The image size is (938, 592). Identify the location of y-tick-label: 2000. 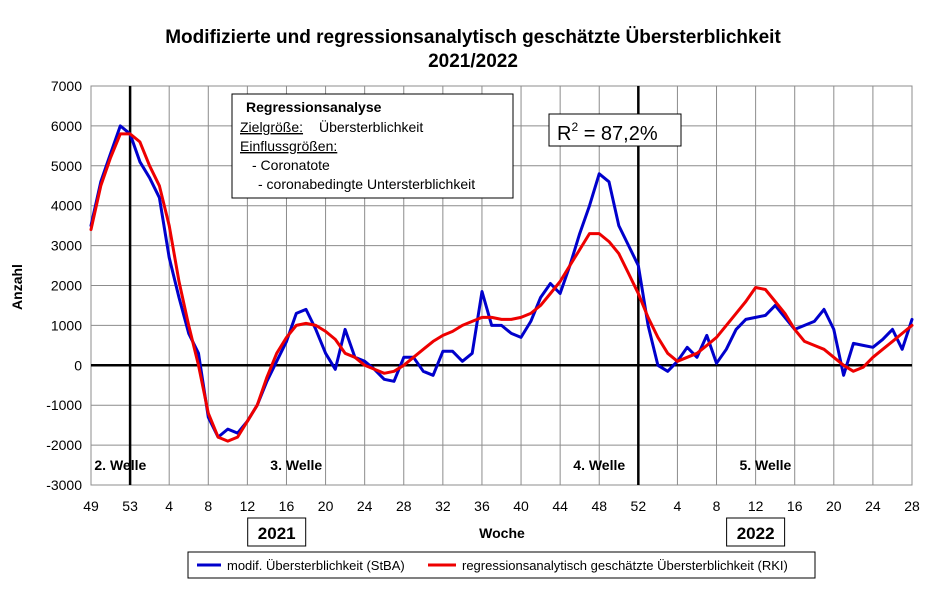
(66, 286).